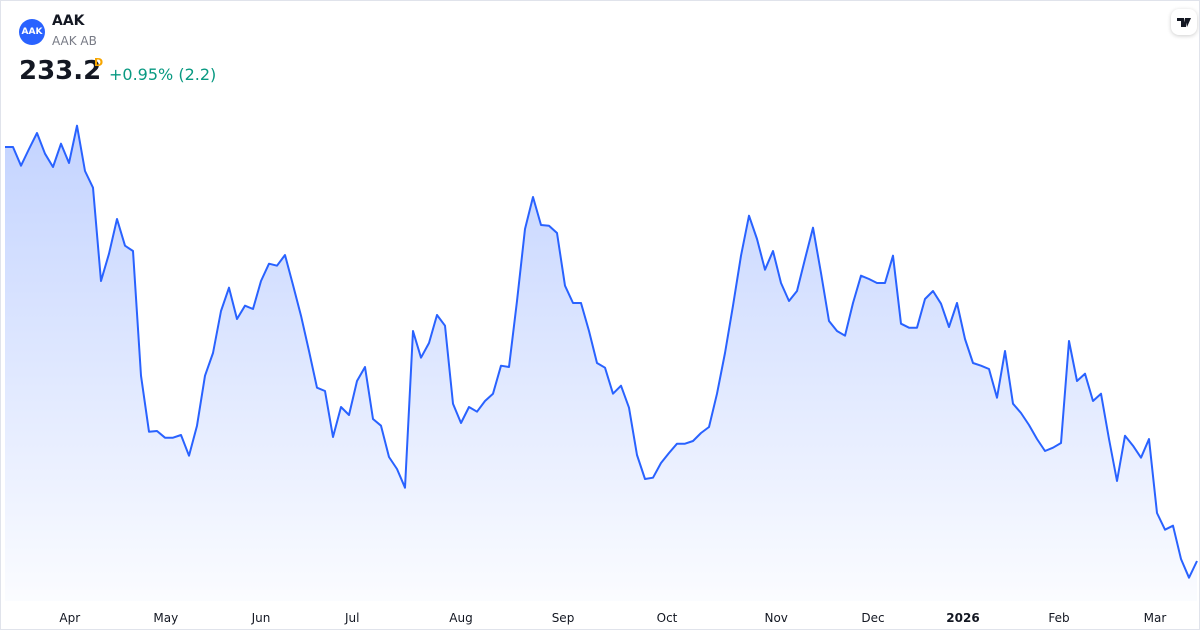 The height and width of the screenshot is (630, 1200). What do you see at coordinates (460, 618) in the screenshot?
I see `x-tick-label: Aug` at bounding box center [460, 618].